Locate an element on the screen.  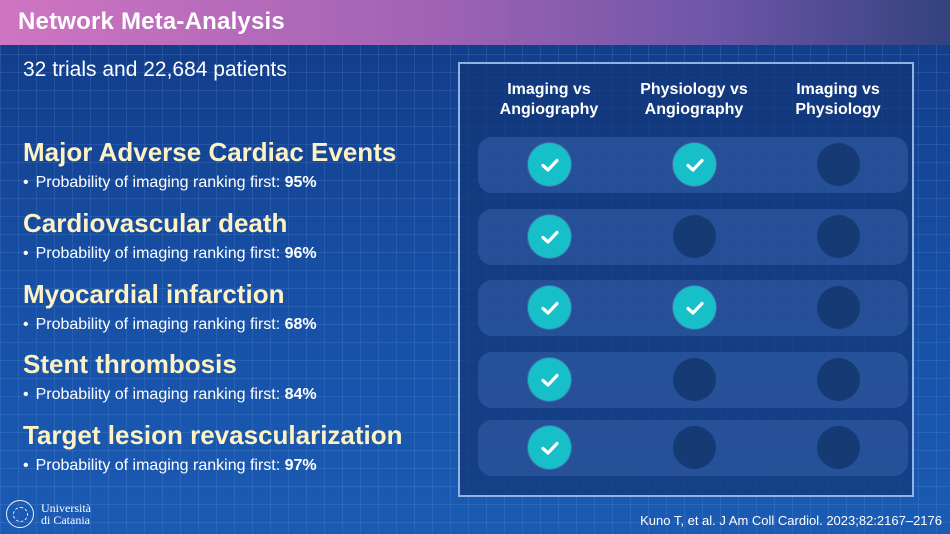
column-header-line: Physiology vs is located at coordinates (694, 89).